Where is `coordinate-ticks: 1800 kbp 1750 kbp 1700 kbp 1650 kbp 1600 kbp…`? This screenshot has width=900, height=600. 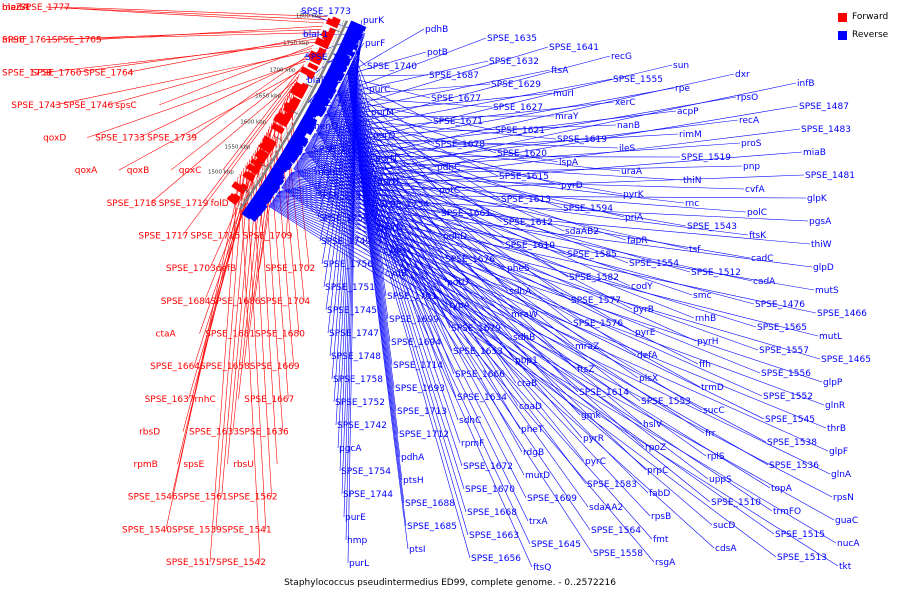
coordinate-ticks: 1800 kbp 1750 kbp 1700 kbp 1650 kbp 1600 kbp… is located at coordinates (274, 104).